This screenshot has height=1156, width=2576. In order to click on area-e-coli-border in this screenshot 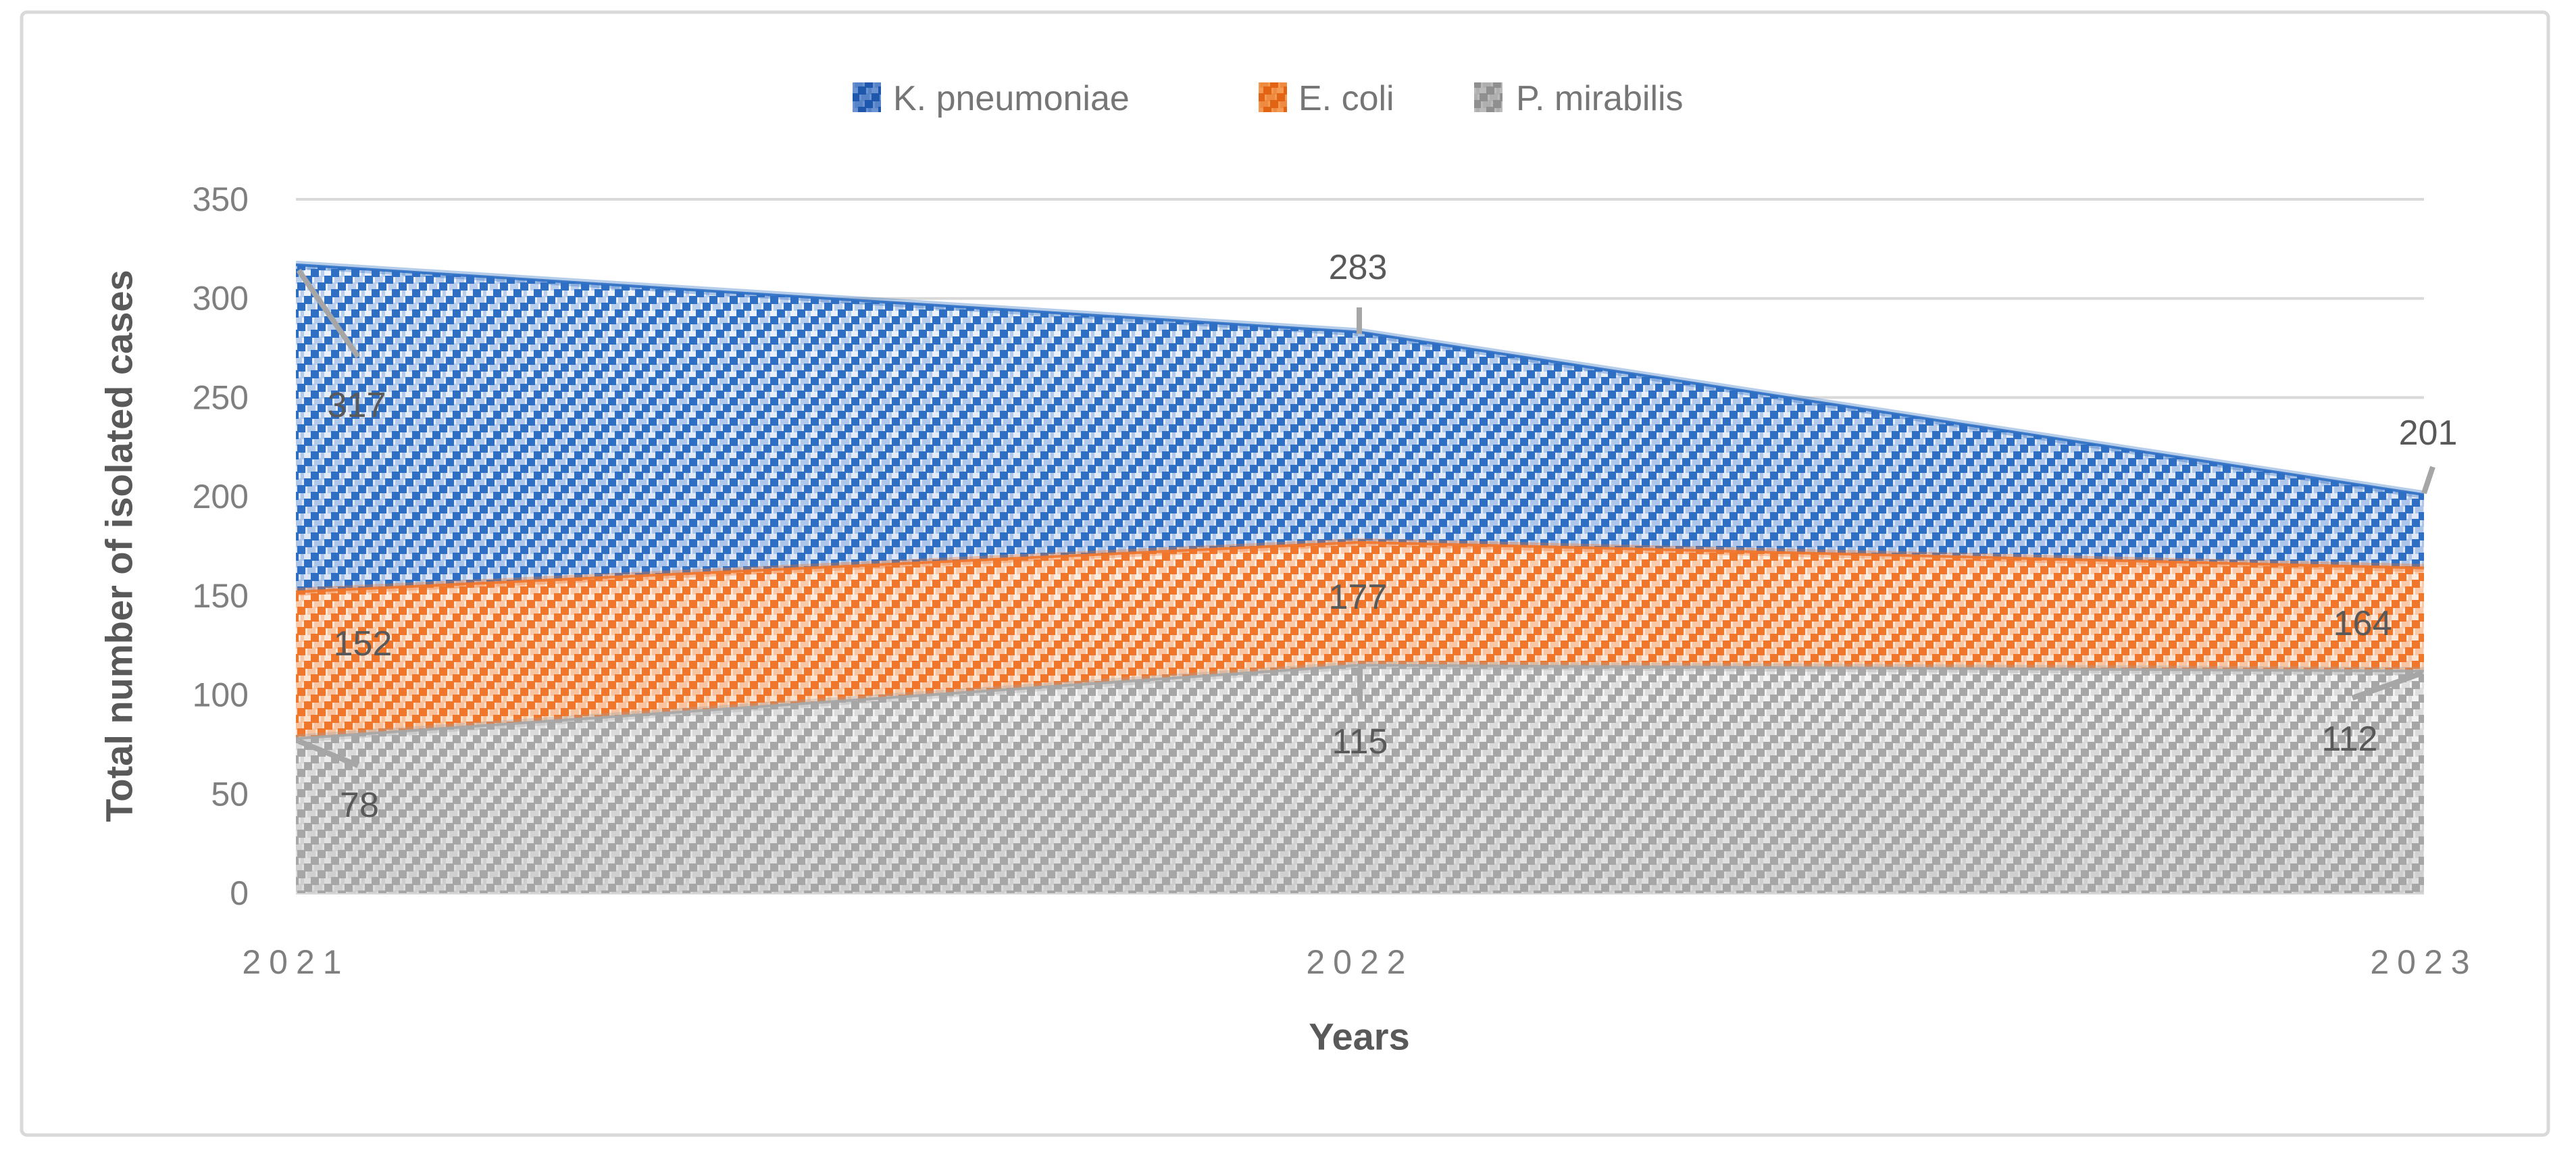, I will do `click(1360, 567)`.